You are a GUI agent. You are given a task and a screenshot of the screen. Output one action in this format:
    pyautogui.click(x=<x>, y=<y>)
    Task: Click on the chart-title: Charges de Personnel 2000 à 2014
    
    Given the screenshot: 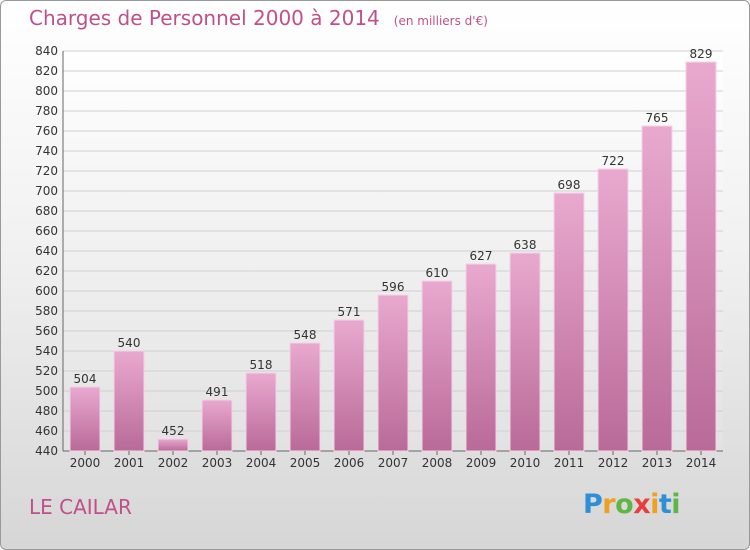 What is the action you would take?
    pyautogui.click(x=204, y=18)
    